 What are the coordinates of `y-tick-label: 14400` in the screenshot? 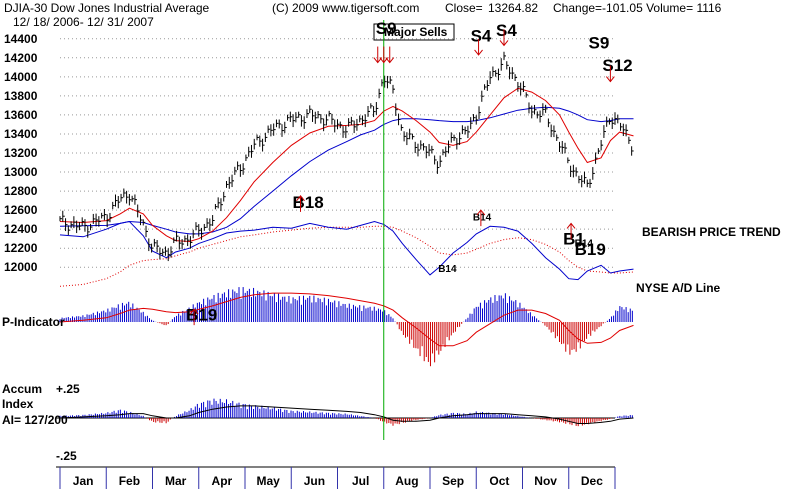 It's located at (21, 39).